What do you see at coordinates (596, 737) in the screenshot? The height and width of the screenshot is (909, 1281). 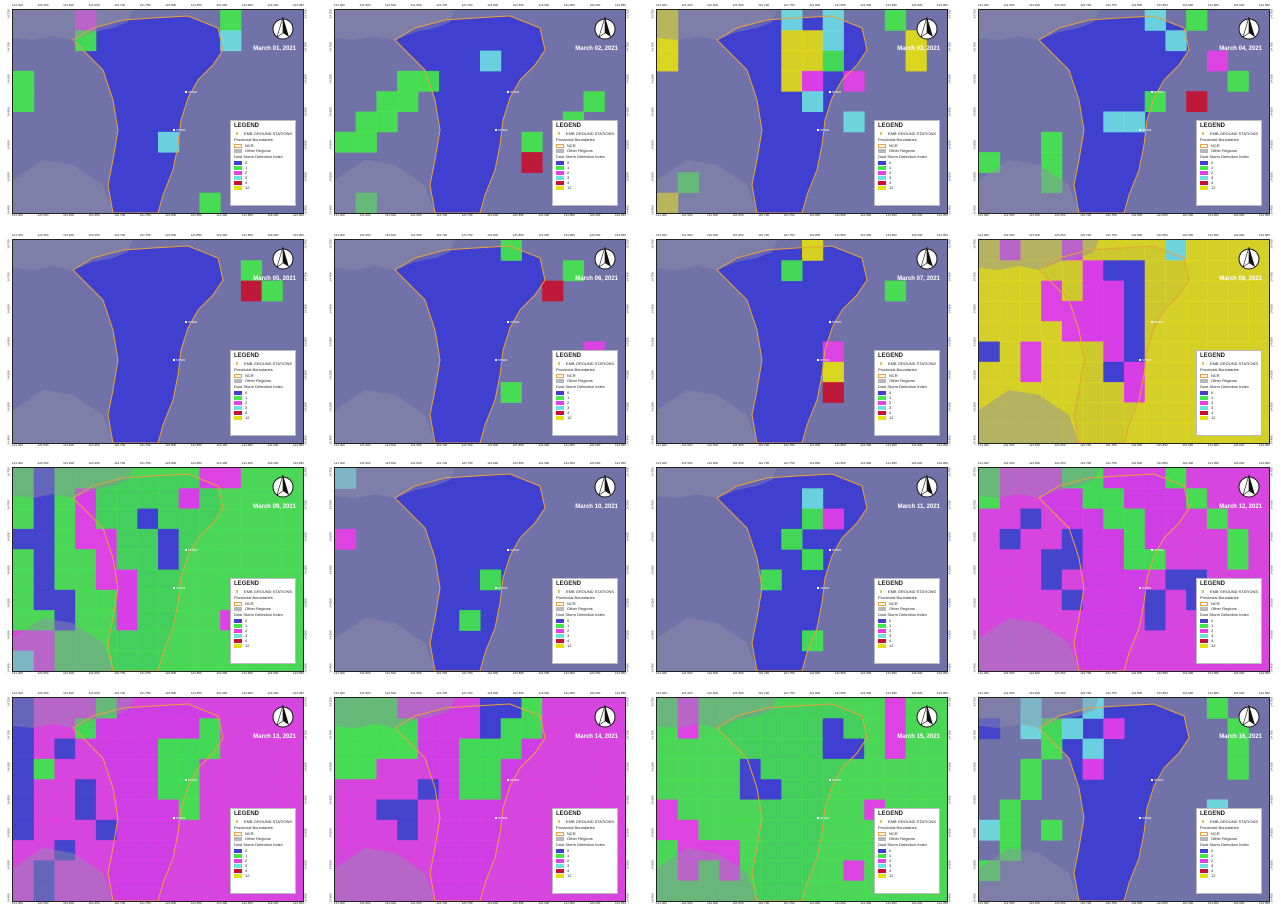 I see `map-date-label: March 14, 2021` at bounding box center [596, 737].